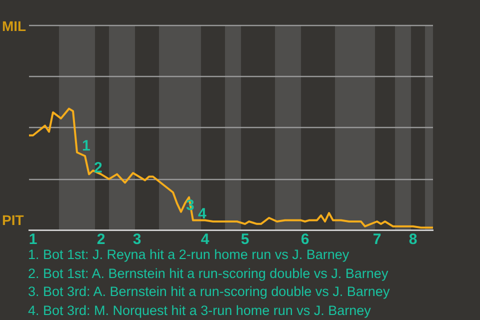 Image resolution: width=480 pixels, height=320 pixels. I want to click on text: MIL, so click(14, 26).